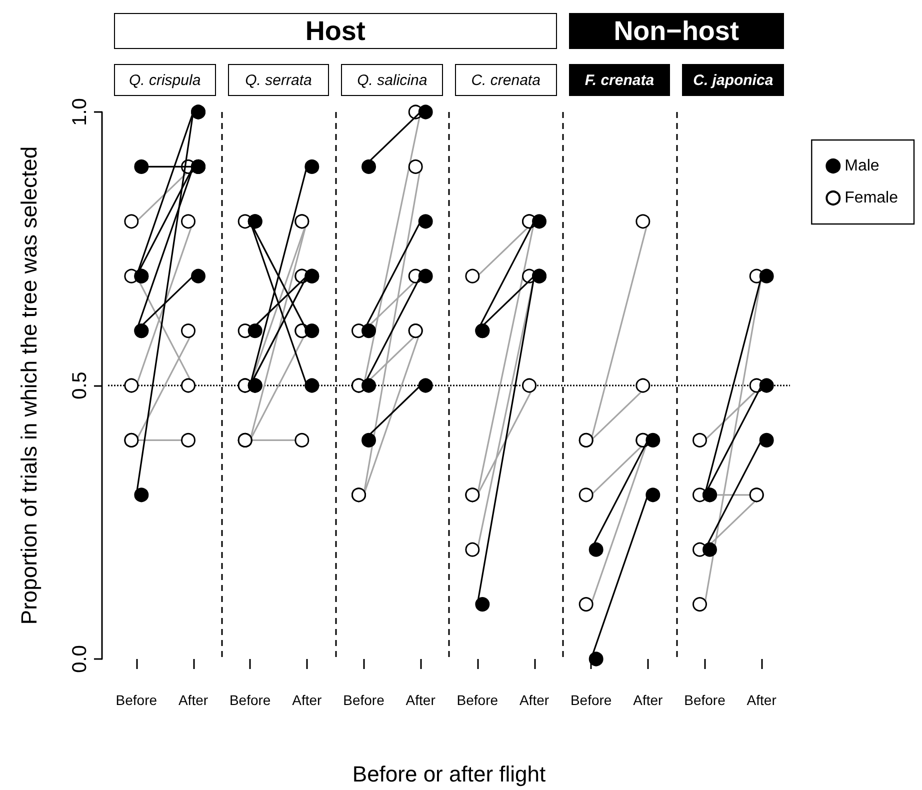  I want to click on text: C. crenata, so click(506, 80).